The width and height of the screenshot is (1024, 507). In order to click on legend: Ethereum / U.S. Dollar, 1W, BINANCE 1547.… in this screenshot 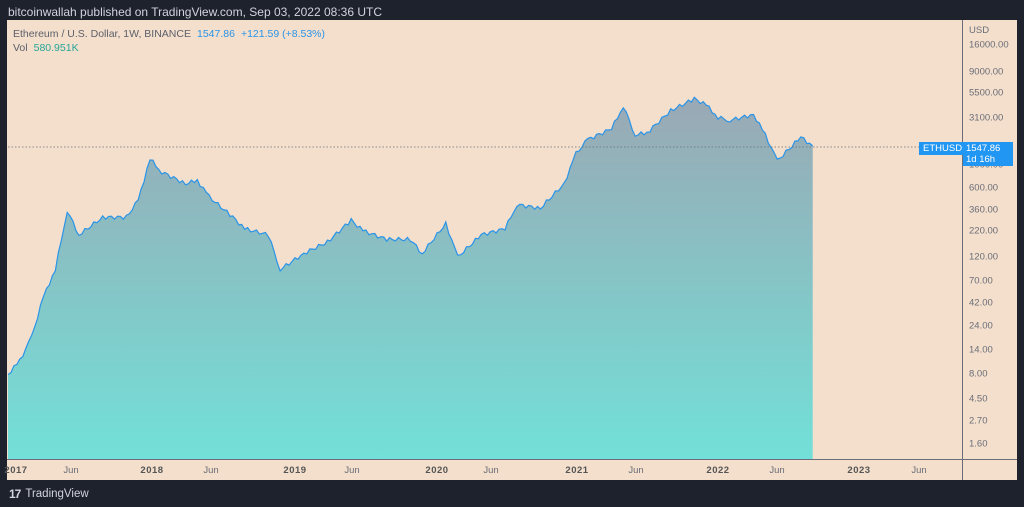, I will do `click(169, 41)`.